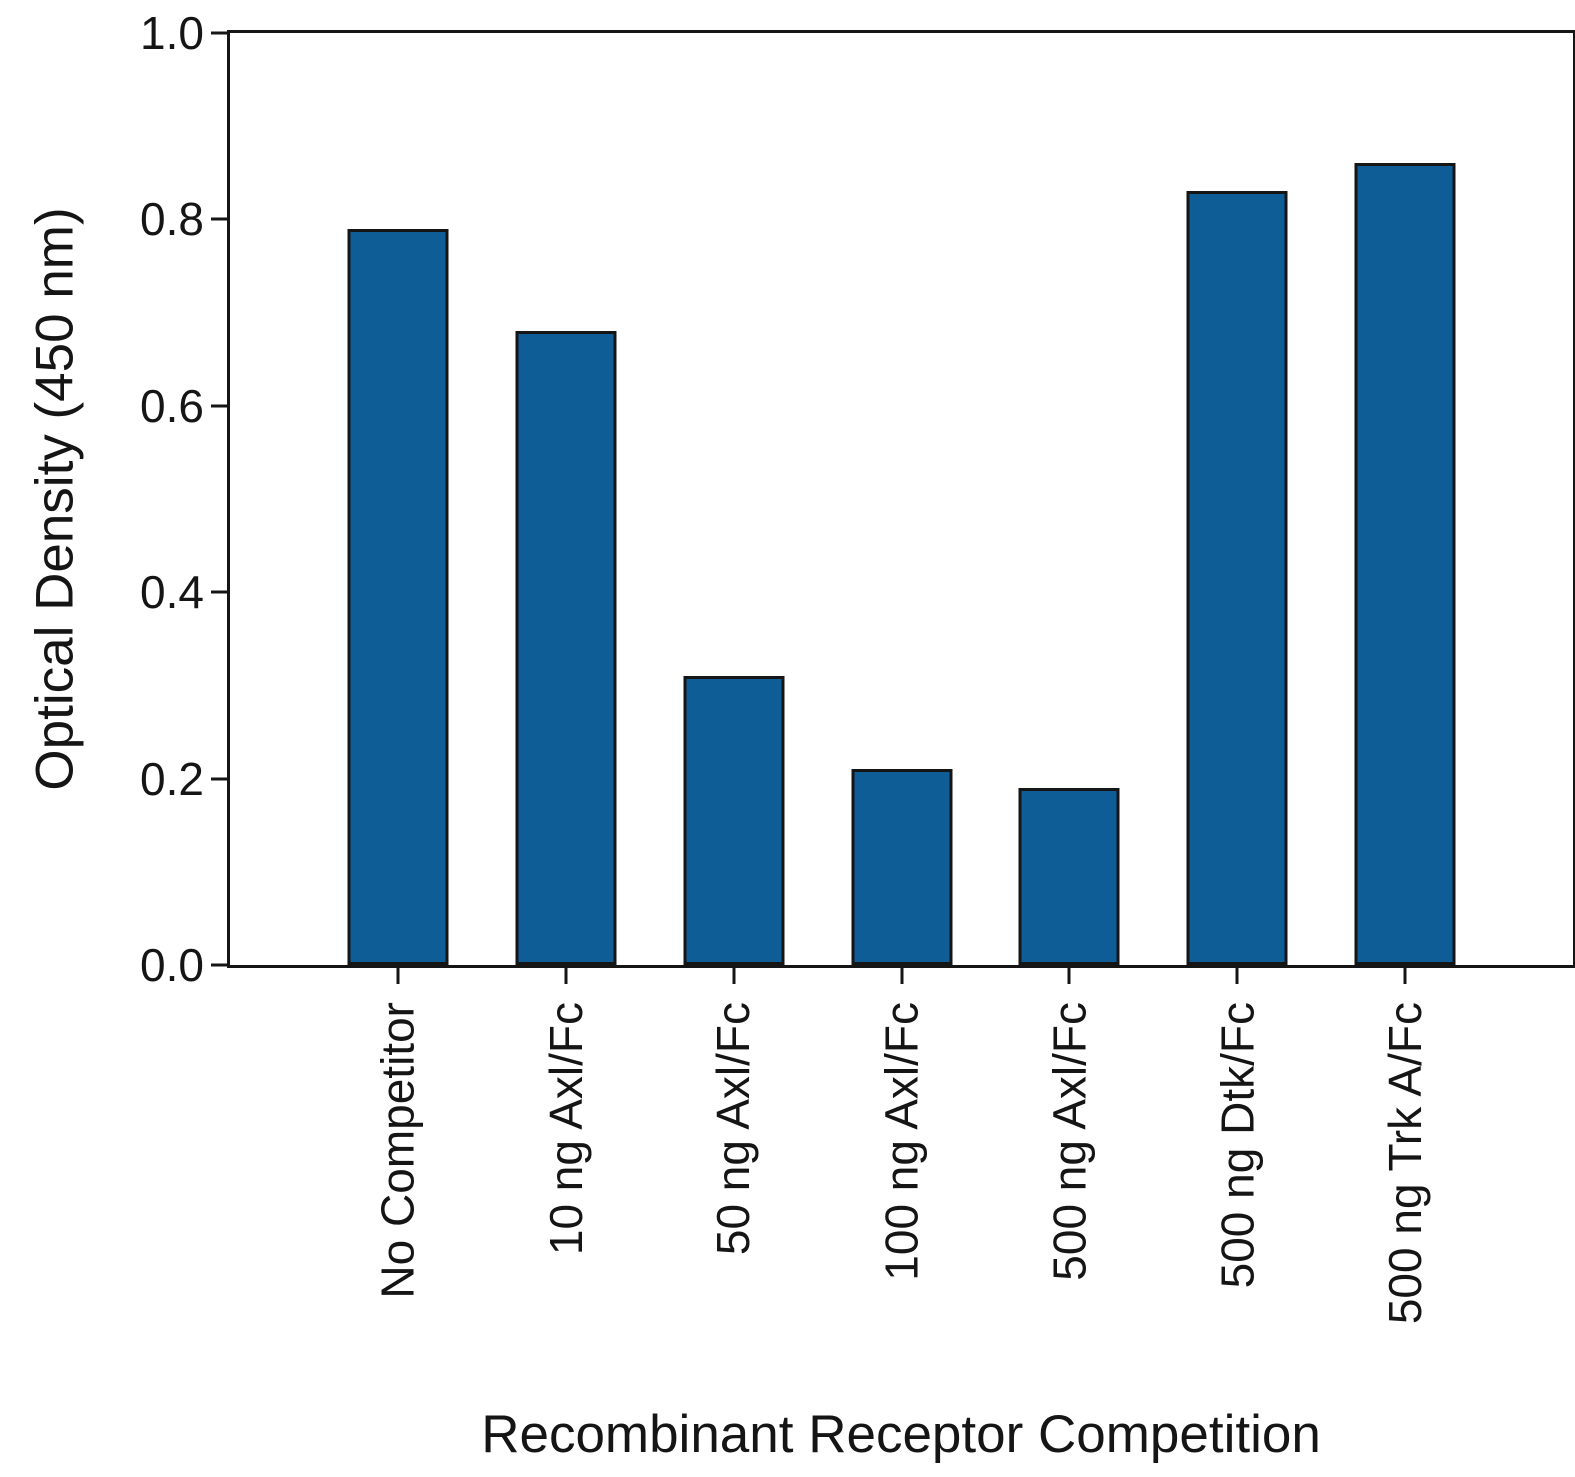 This screenshot has height=1477, width=1575. Describe the element at coordinates (901, 1141) in the screenshot. I see `x-tick-label: 100 ng Axl/Fc` at that location.